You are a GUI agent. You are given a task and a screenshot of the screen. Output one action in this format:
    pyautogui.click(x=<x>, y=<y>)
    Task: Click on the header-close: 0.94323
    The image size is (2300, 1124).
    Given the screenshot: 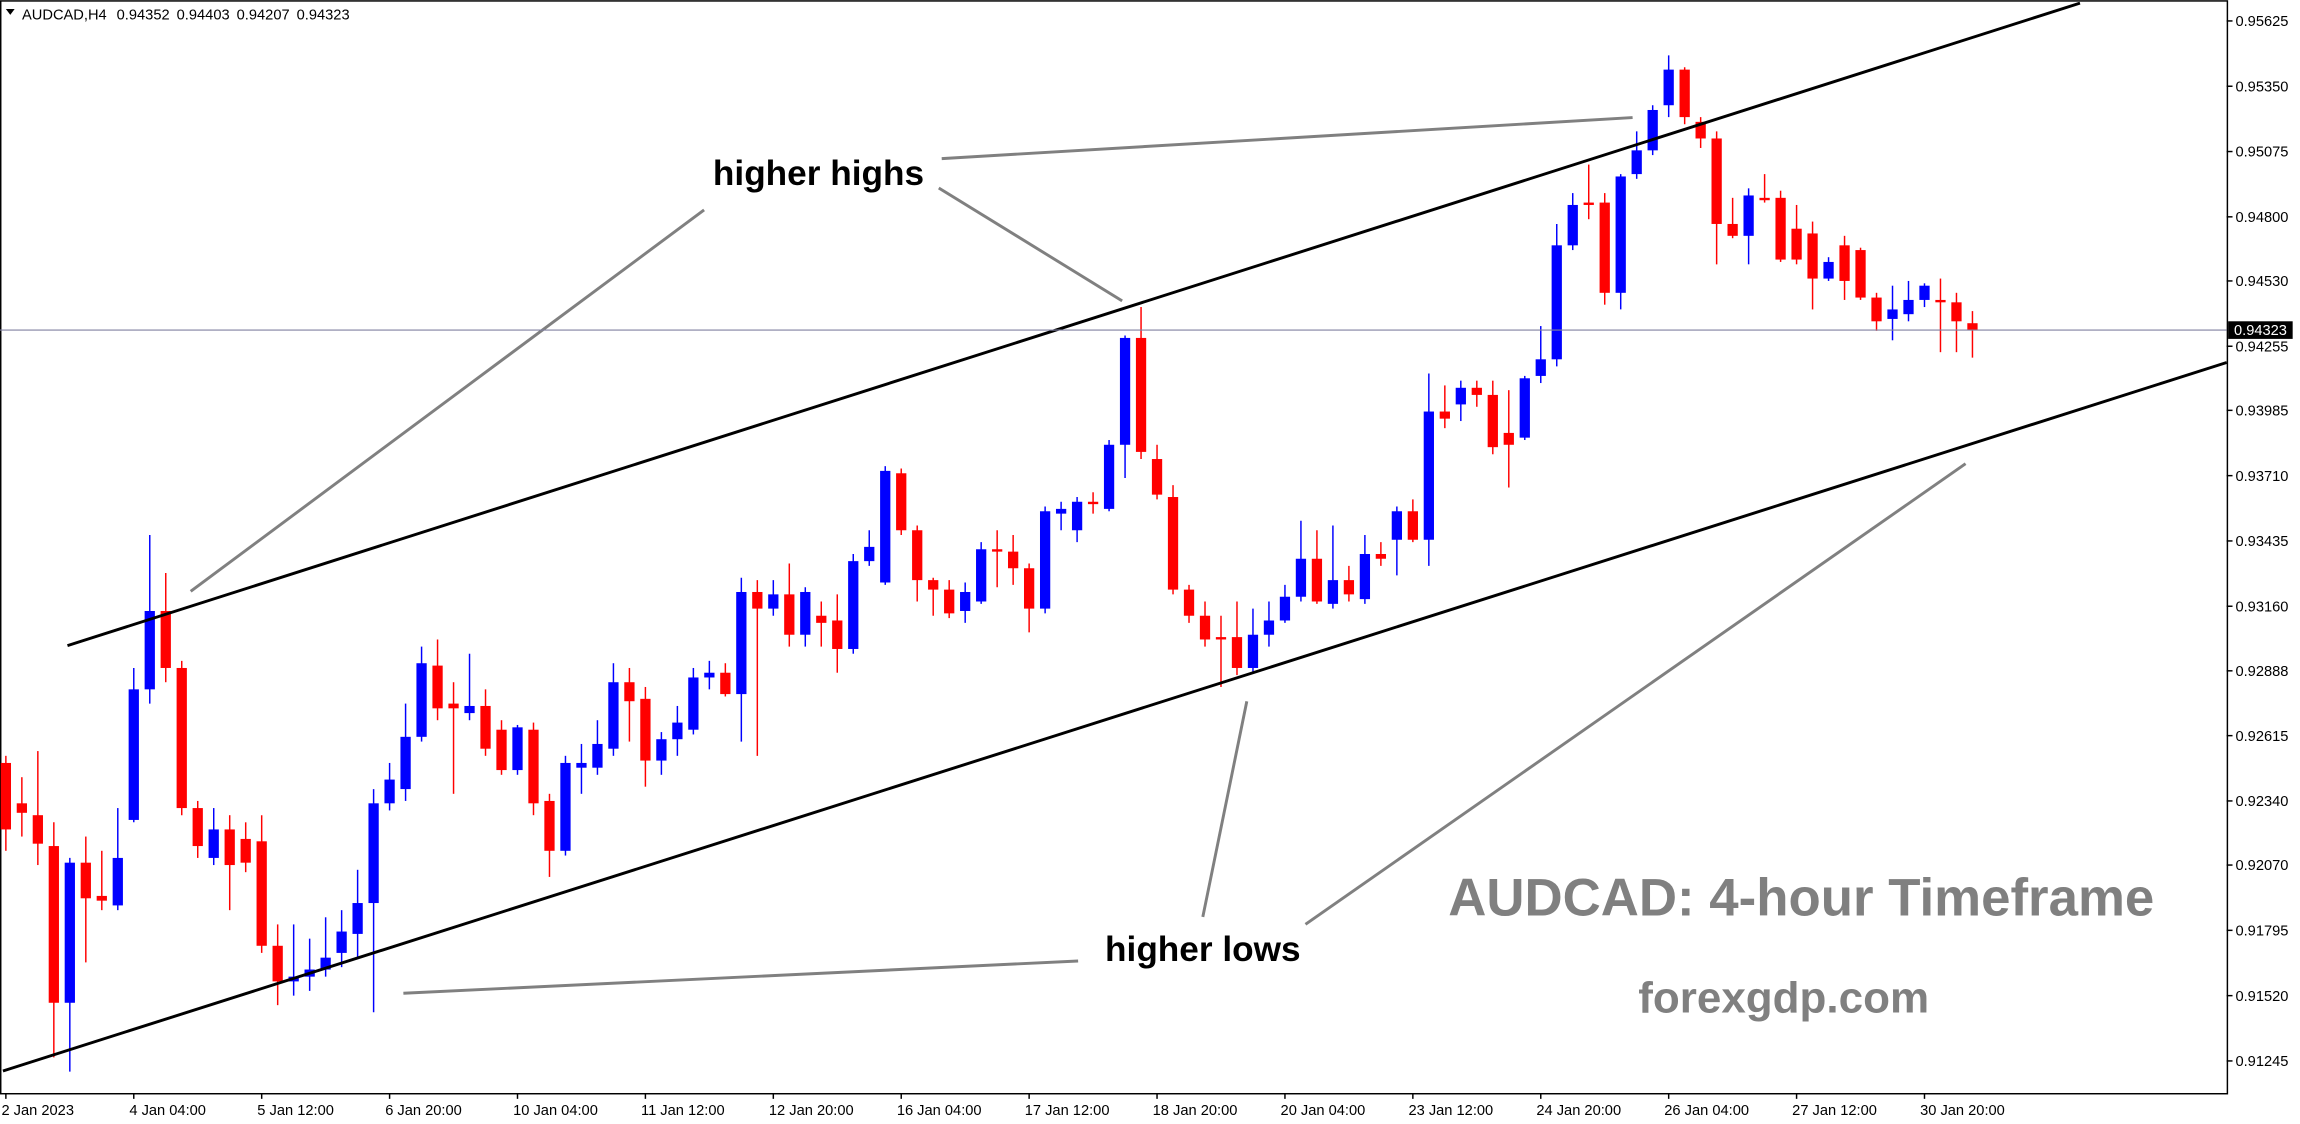 What is the action you would take?
    pyautogui.click(x=323, y=15)
    